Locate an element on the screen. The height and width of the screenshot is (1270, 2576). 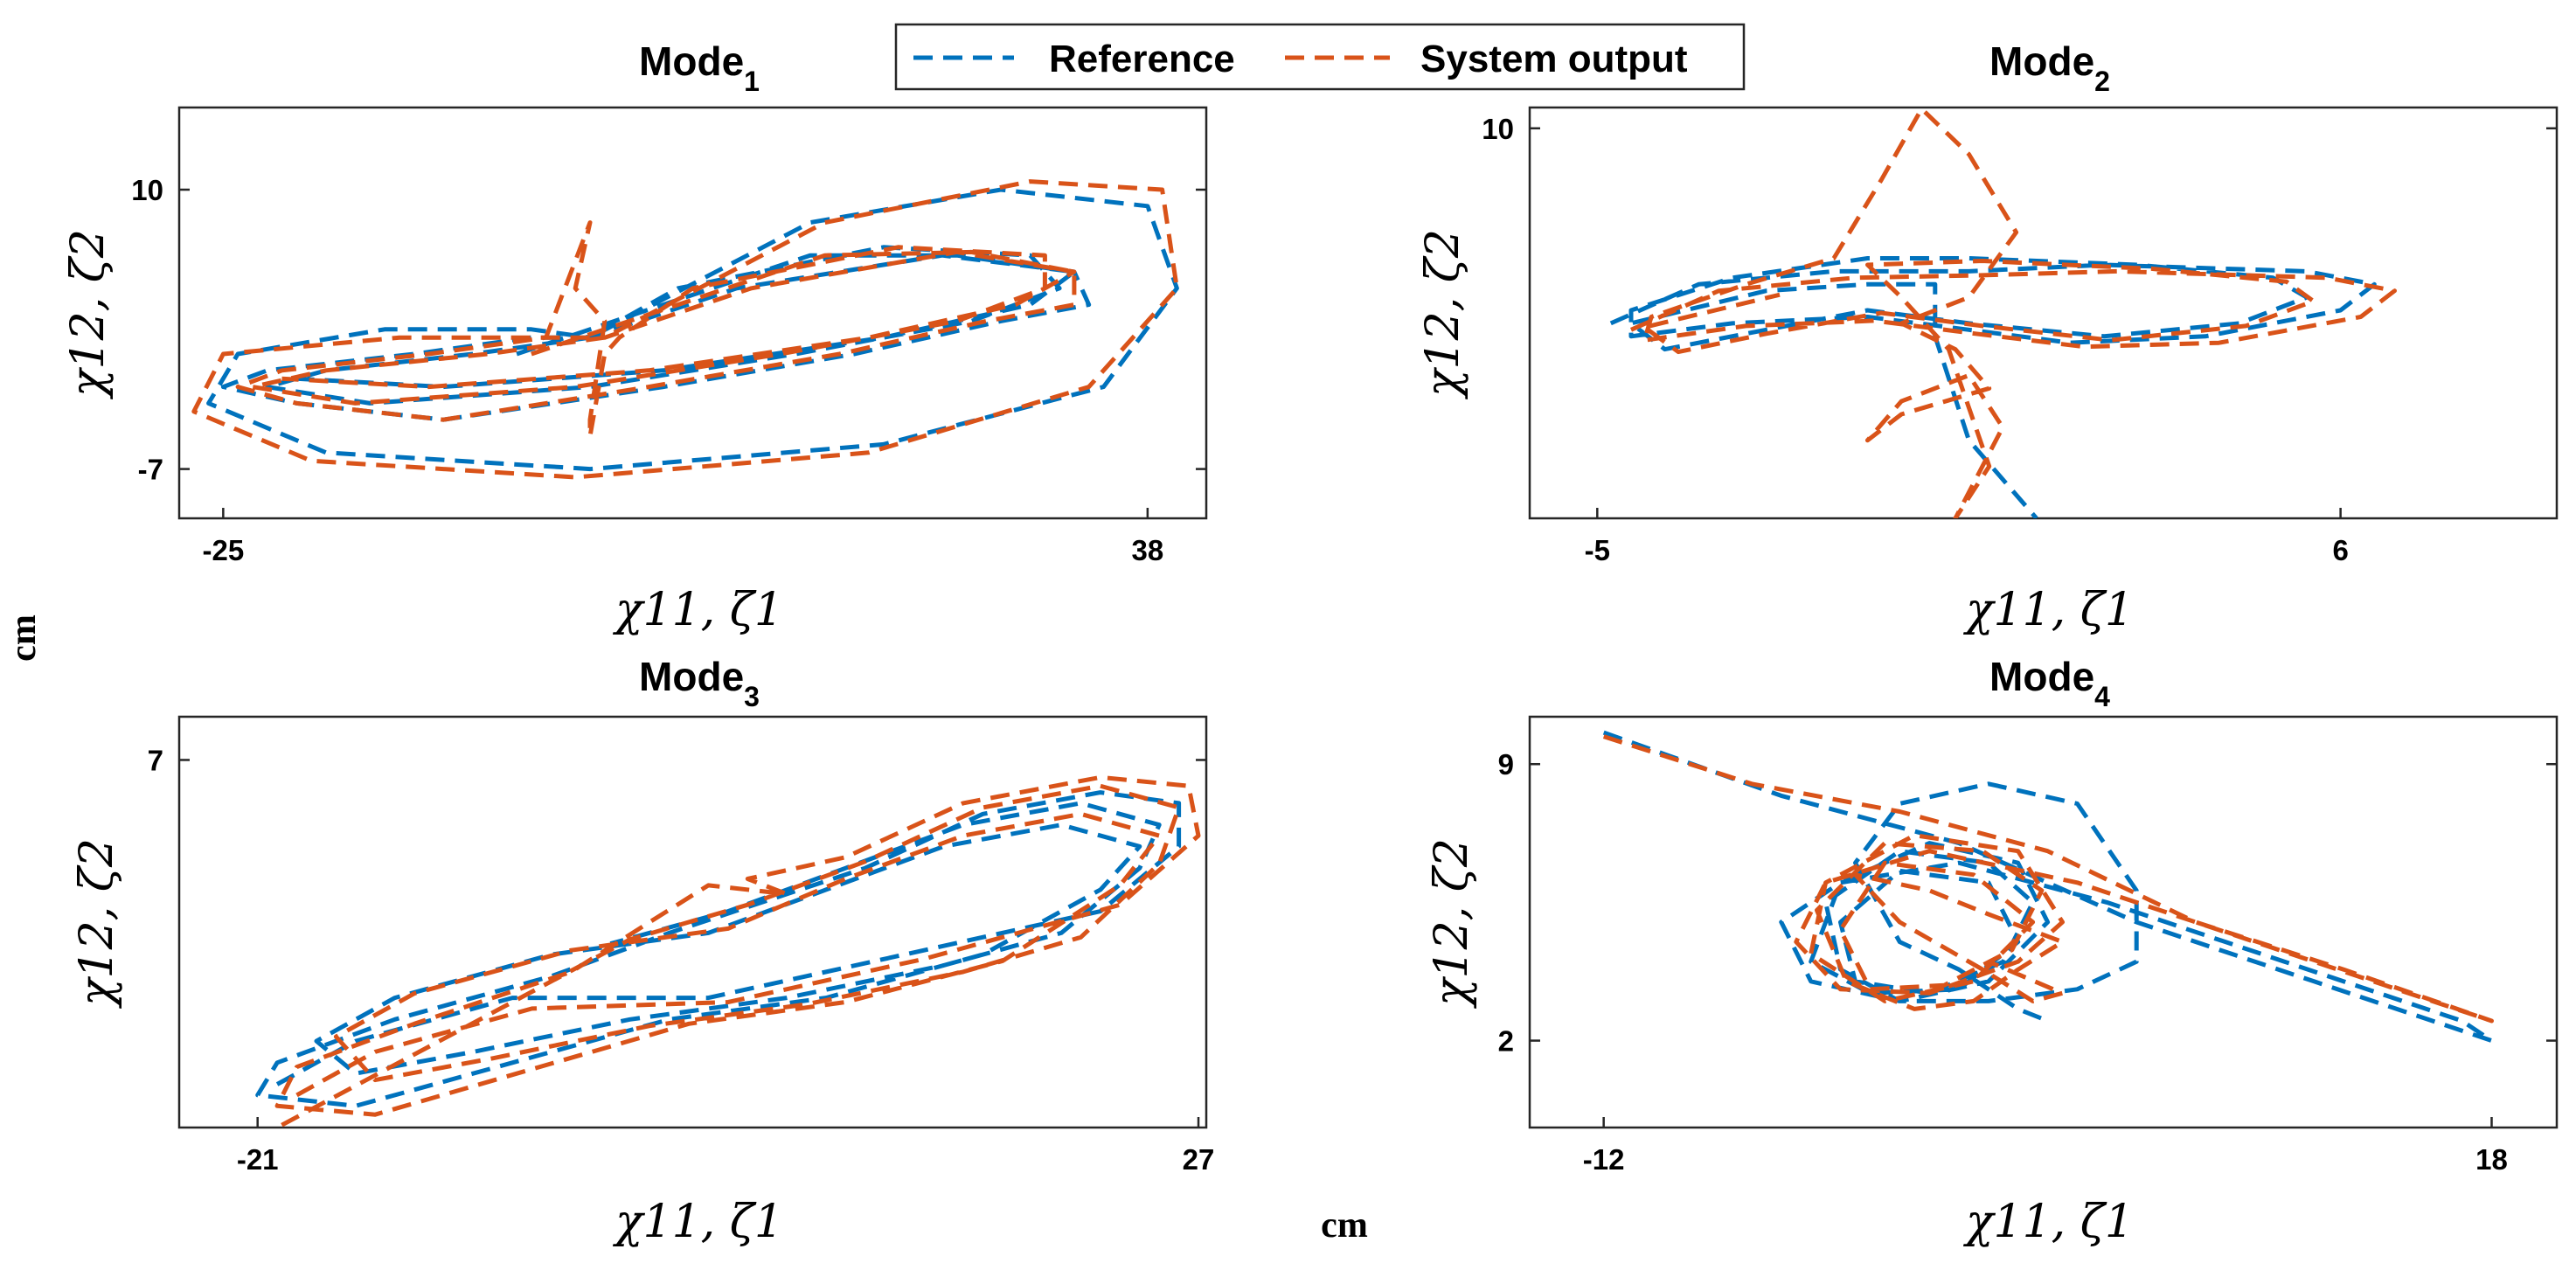
panel-3-xtick-label: 27 is located at coordinates (1199, 1159).